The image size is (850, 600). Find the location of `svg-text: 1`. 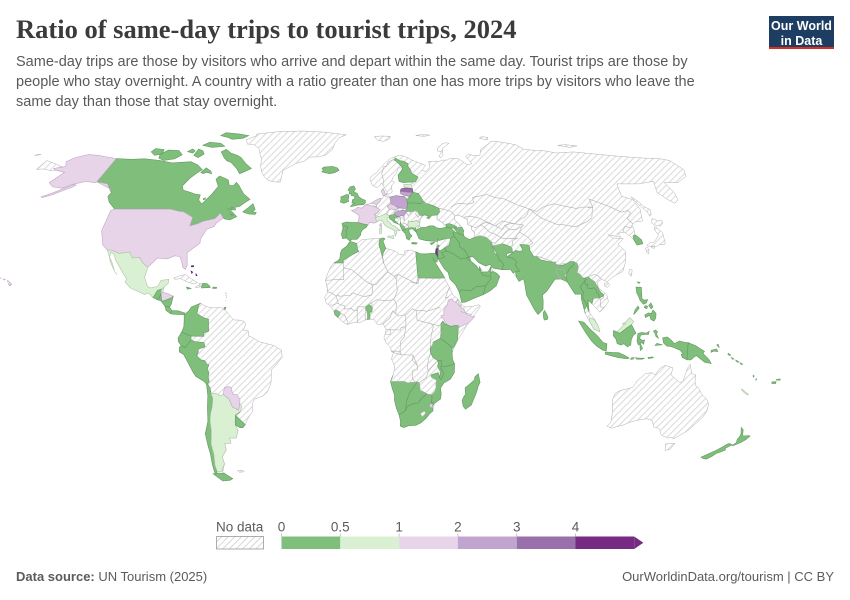

svg-text: 1 is located at coordinates (399, 527).